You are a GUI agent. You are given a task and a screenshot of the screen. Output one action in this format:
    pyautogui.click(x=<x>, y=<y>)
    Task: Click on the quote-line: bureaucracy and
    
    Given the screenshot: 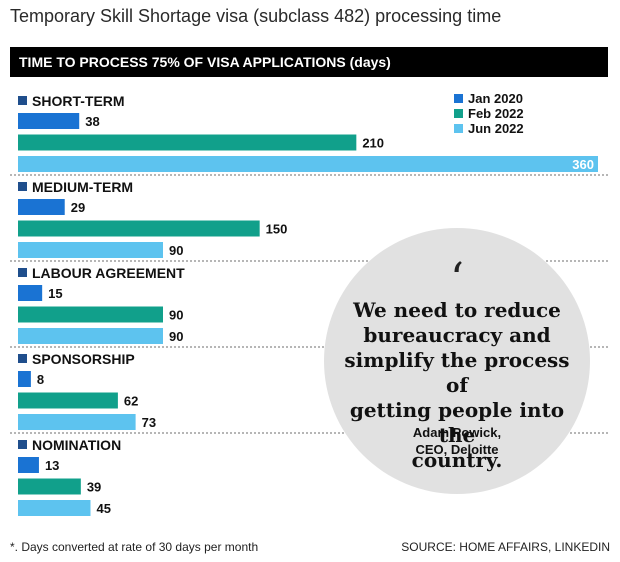 What is the action you would take?
    pyautogui.click(x=457, y=335)
    